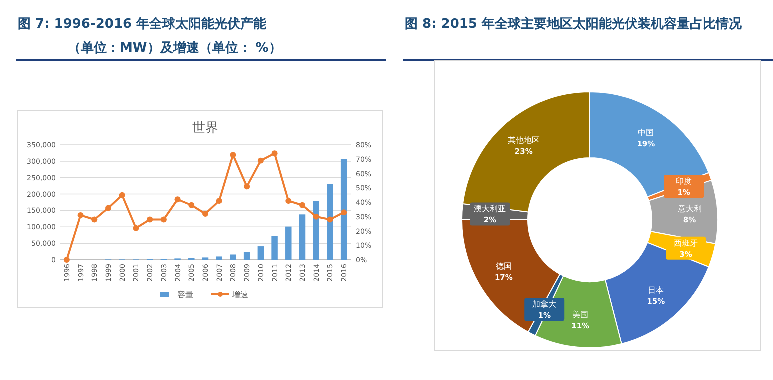  What do you see at coordinates (143, 24) in the screenshot?
I see `chart-title: 图 7: 1996-2016 年全球太阳能光伏产能` at bounding box center [143, 24].